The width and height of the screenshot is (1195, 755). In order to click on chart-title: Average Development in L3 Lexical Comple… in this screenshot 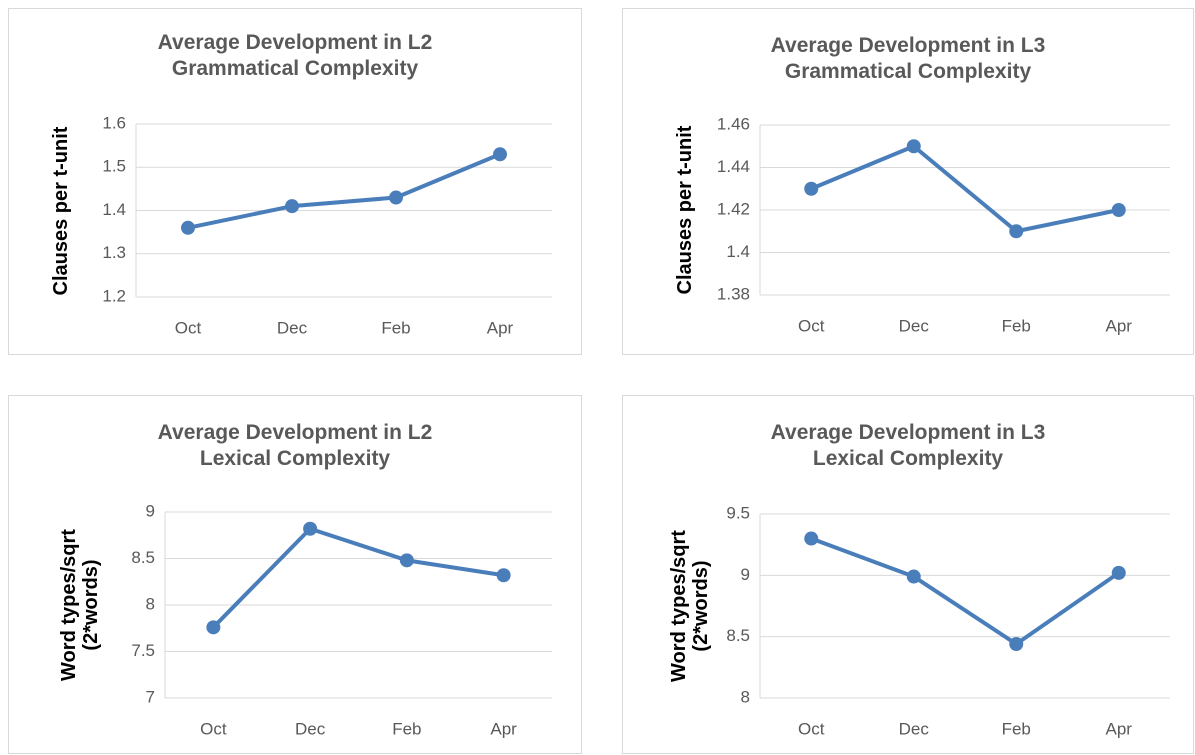, I will do `click(908, 445)`.